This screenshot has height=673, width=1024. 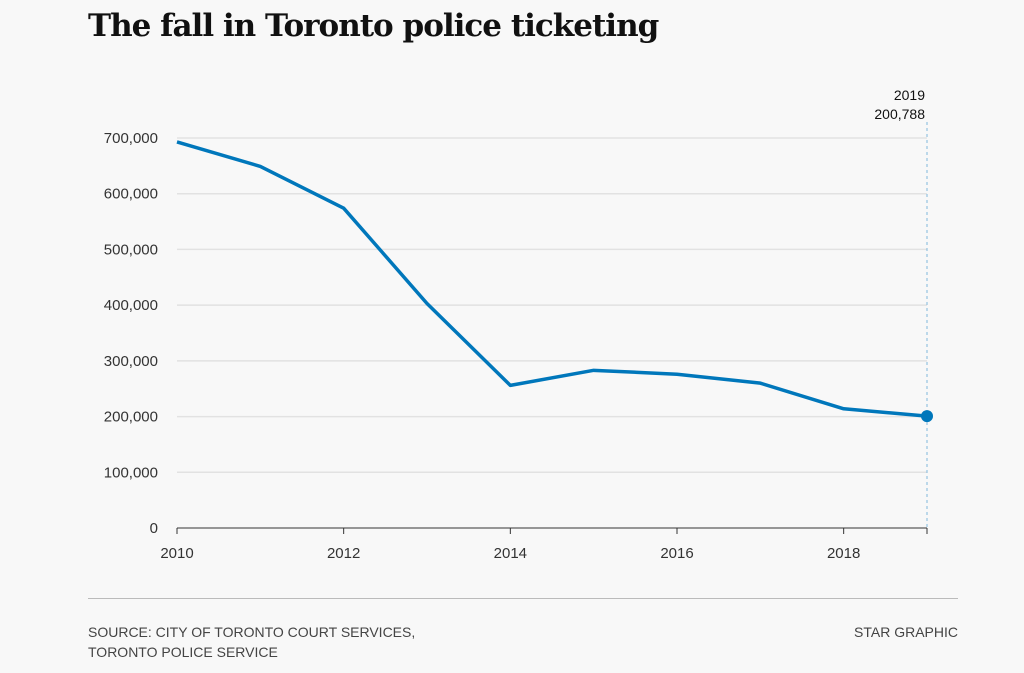 What do you see at coordinates (131, 249) in the screenshot?
I see `y-tick-label: 500,000` at bounding box center [131, 249].